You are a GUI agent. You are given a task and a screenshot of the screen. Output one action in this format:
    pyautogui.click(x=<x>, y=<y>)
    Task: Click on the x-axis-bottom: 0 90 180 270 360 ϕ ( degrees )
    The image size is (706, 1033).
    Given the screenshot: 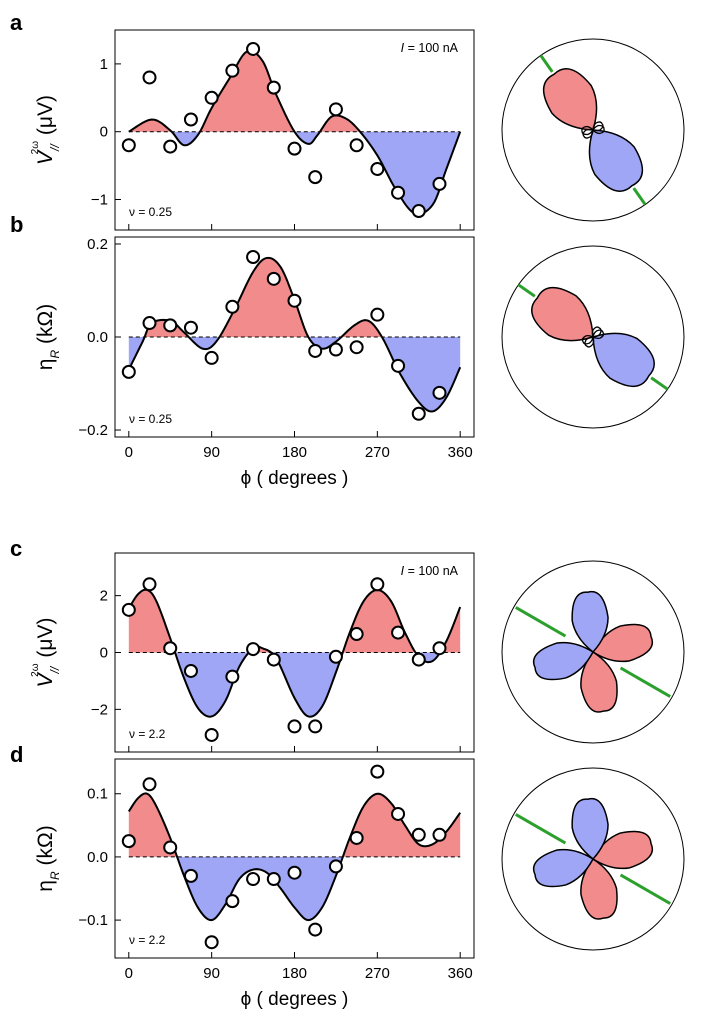 What is the action you would take?
    pyautogui.click(x=299, y=987)
    